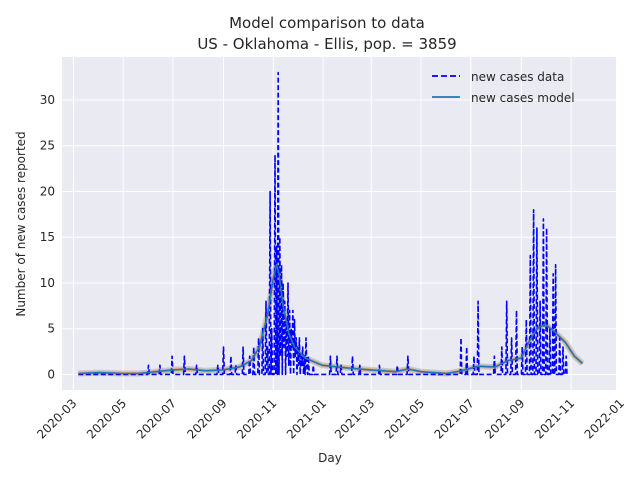  What do you see at coordinates (517, 77) in the screenshot?
I see `legend-label-data: new cases data` at bounding box center [517, 77].